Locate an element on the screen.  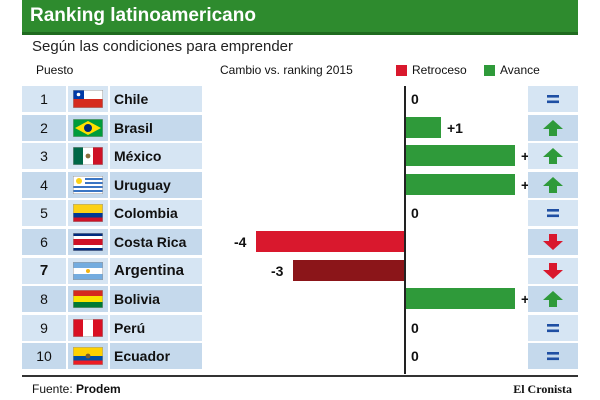
costa-rica-flag-icon is located at coordinates (88, 242).